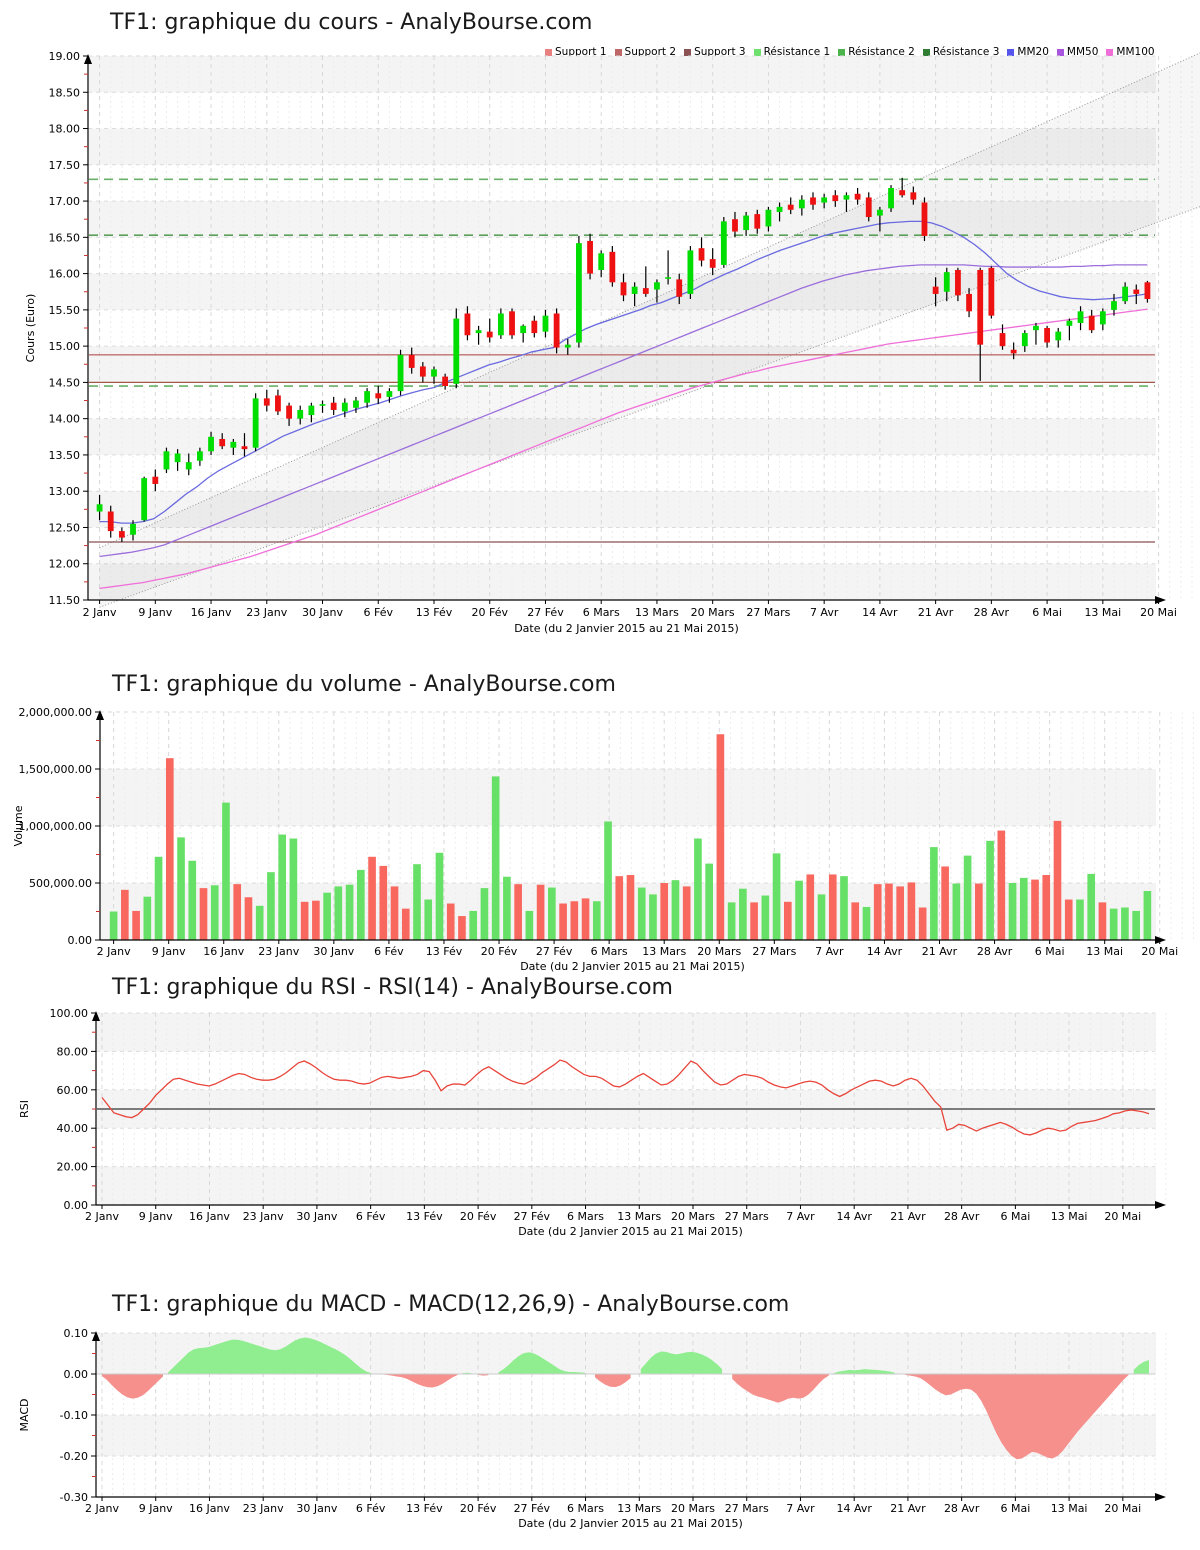 The image size is (1200, 1550). I want to click on legend-item-support-3: Support 3, so click(715, 52).